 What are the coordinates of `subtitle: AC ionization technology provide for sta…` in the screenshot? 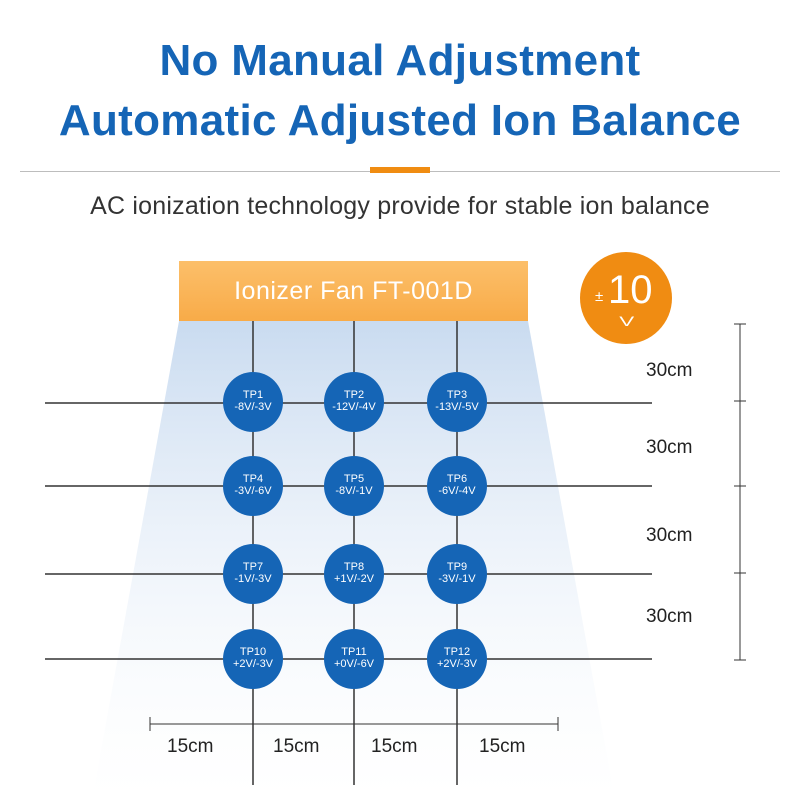 It's located at (400, 206).